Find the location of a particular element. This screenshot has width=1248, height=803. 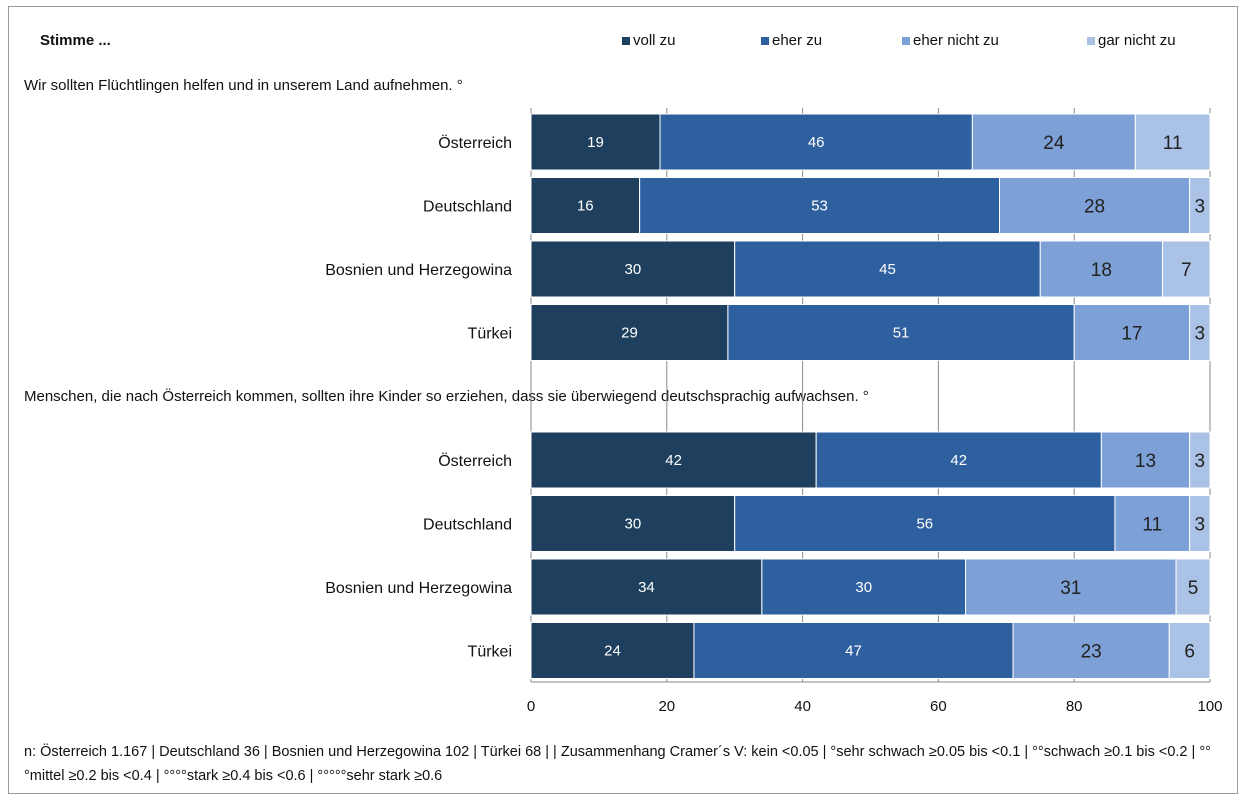

data-label: 5 is located at coordinates (1193, 588).